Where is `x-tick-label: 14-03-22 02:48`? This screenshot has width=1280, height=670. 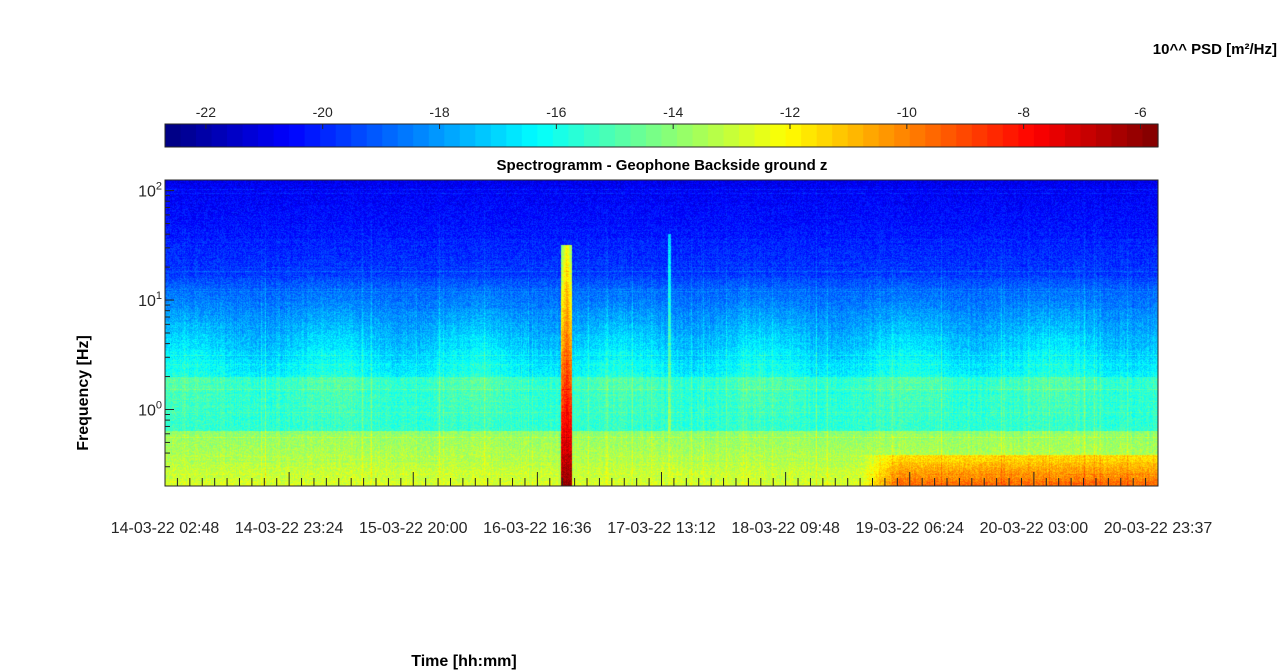 x-tick-label: 14-03-22 02:48 is located at coordinates (165, 528).